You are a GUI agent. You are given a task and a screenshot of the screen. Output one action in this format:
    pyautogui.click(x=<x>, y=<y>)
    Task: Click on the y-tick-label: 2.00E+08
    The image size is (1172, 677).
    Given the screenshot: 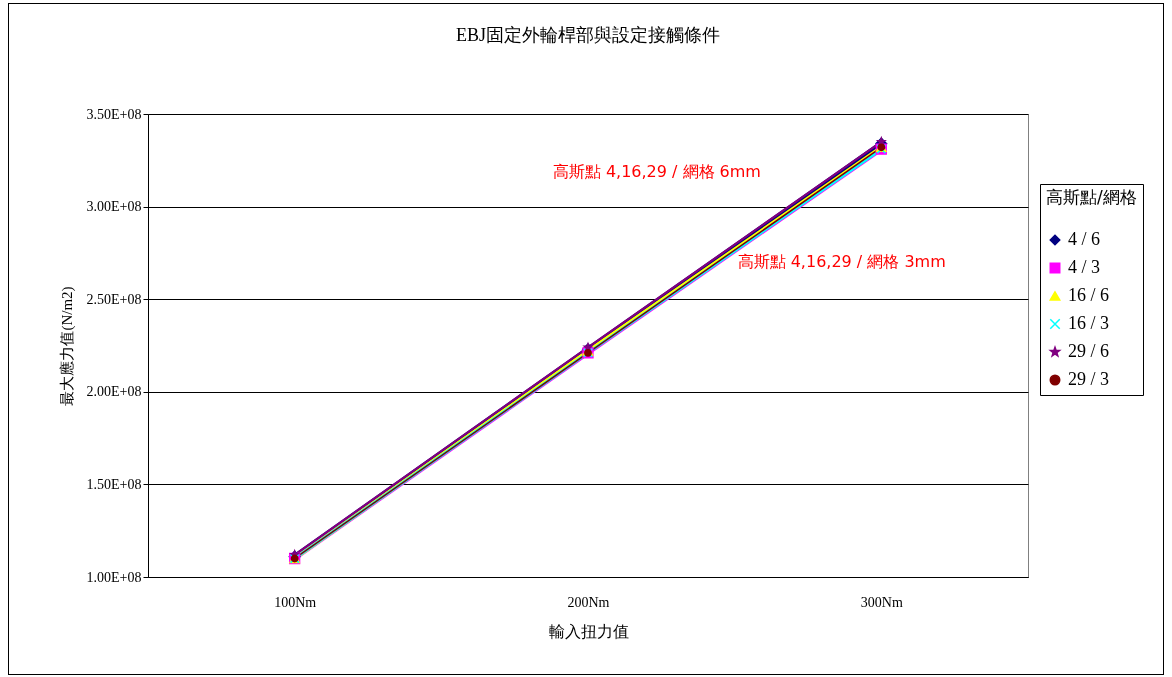 What is the action you would take?
    pyautogui.click(x=114, y=392)
    